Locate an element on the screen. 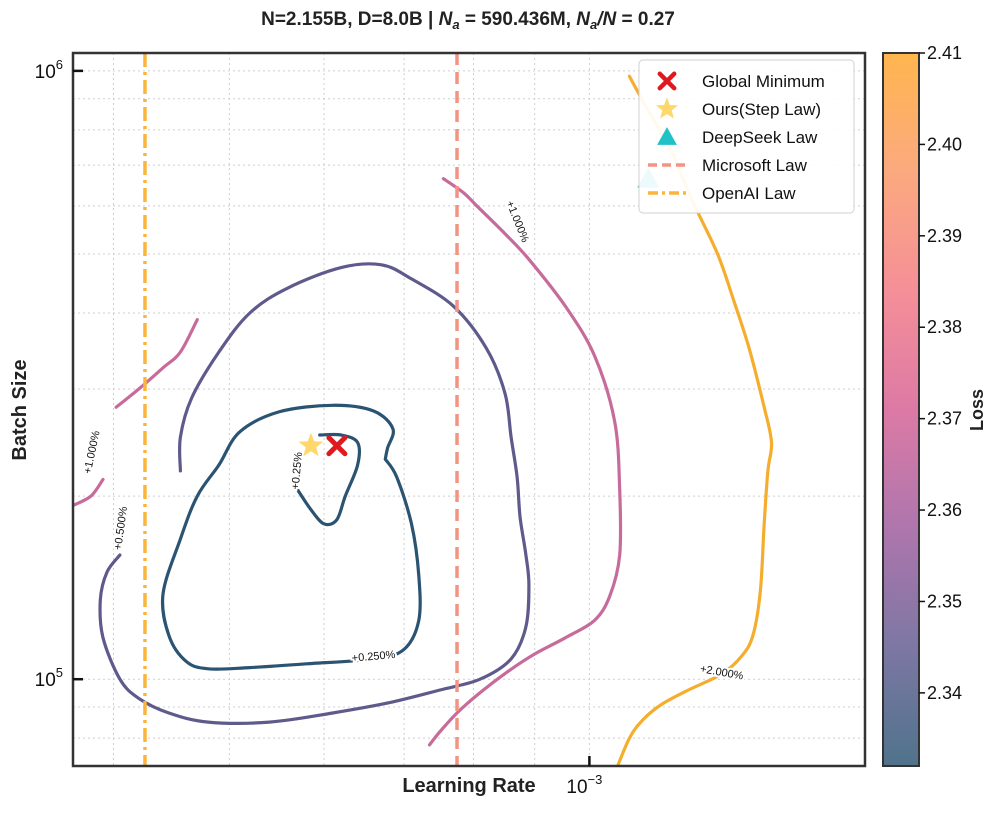 This screenshot has width=997, height=834. legend-label: DeepSeek Law is located at coordinates (760, 137).